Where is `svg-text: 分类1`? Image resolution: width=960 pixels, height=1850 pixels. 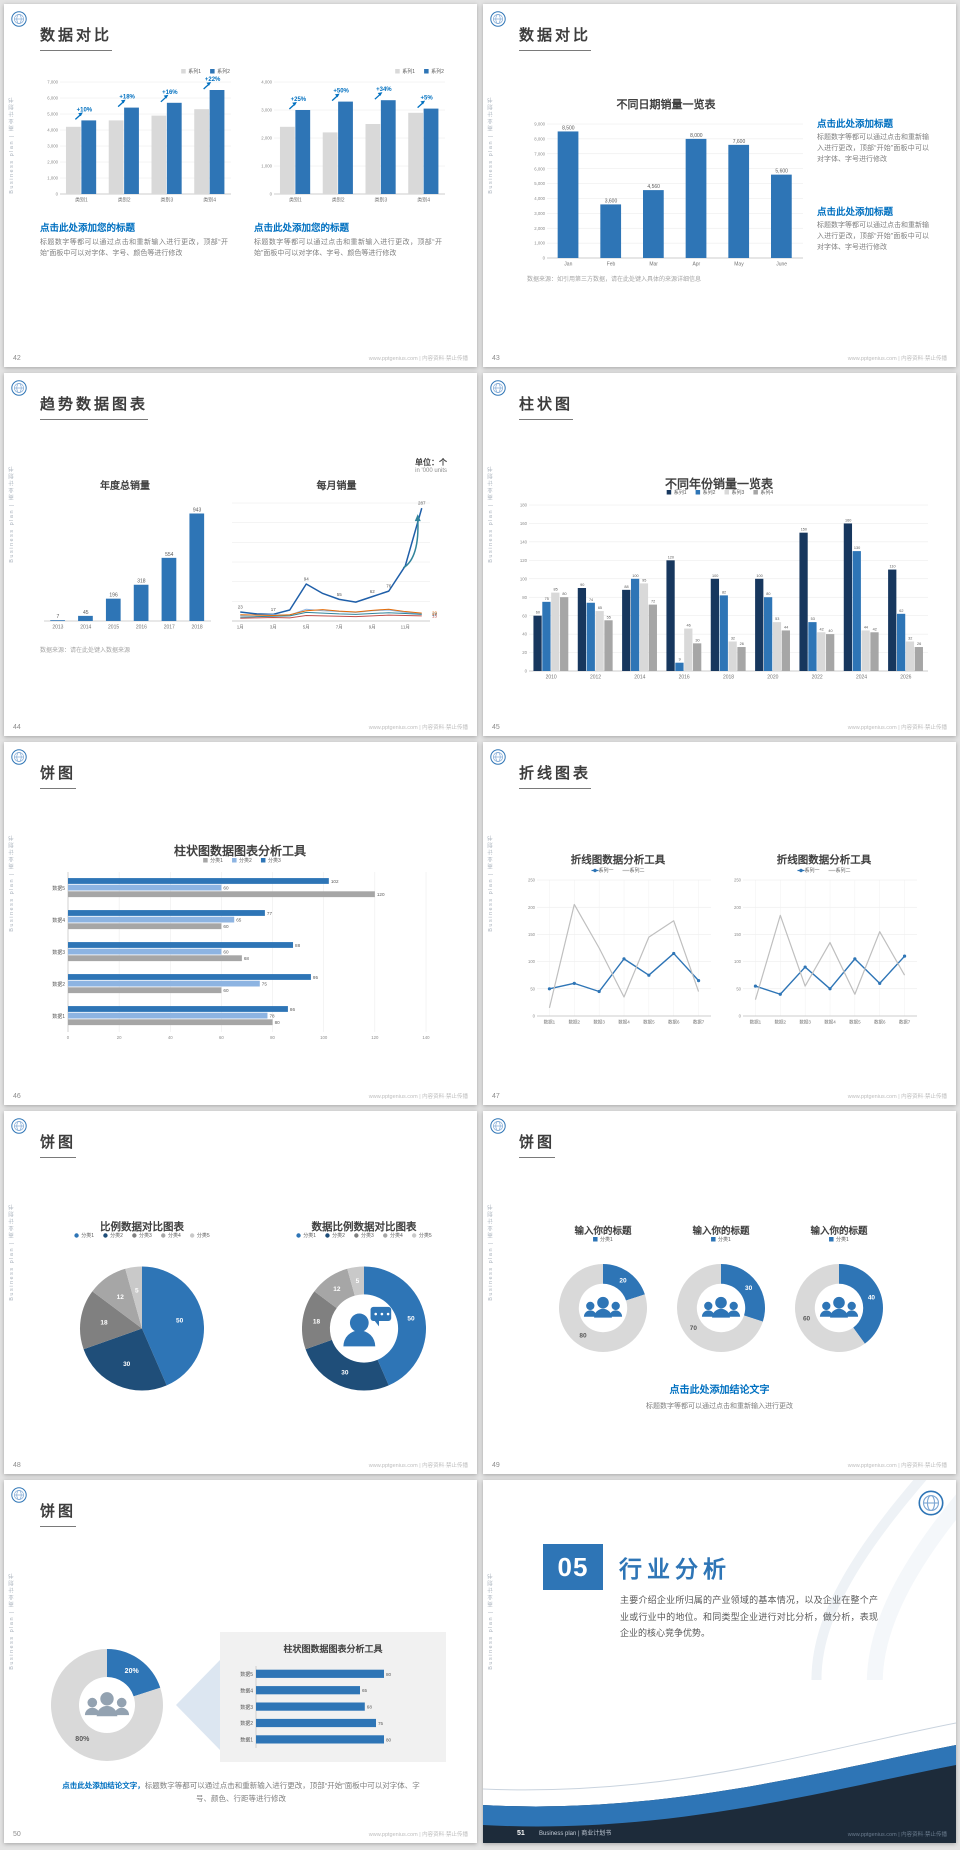
svg-text: 分类1 is located at coordinates (216, 860).